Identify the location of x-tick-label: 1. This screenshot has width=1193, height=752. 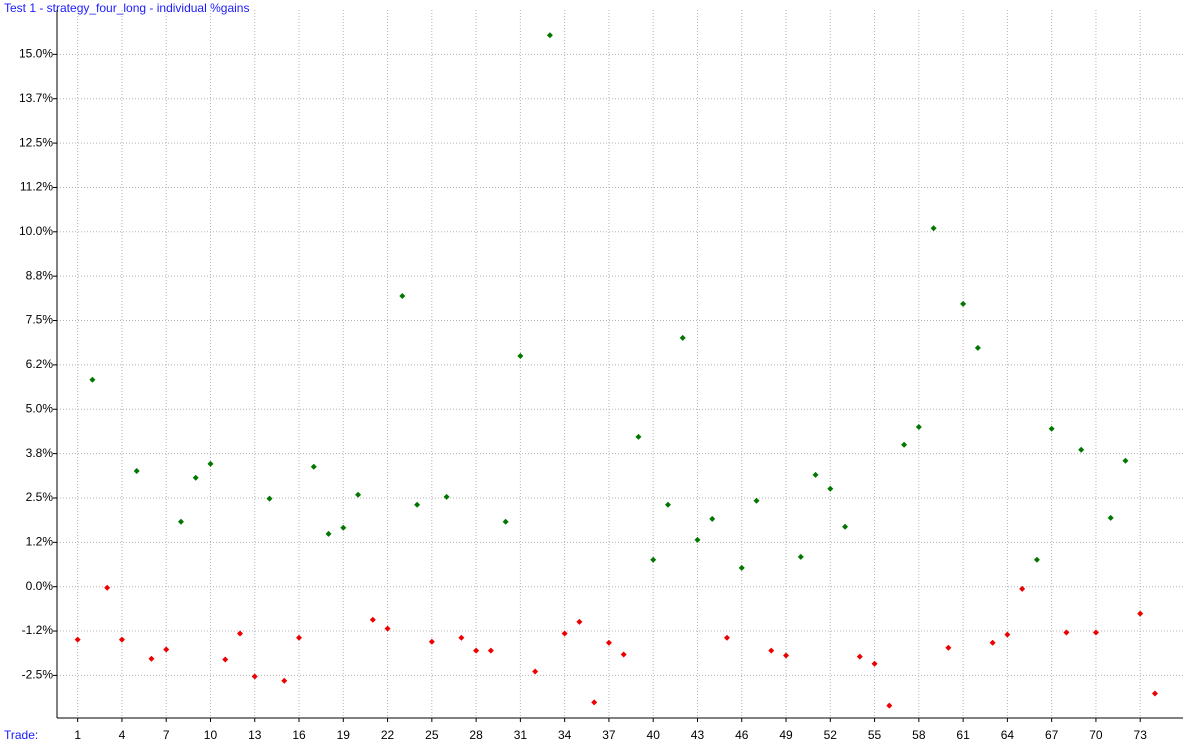
(77, 735).